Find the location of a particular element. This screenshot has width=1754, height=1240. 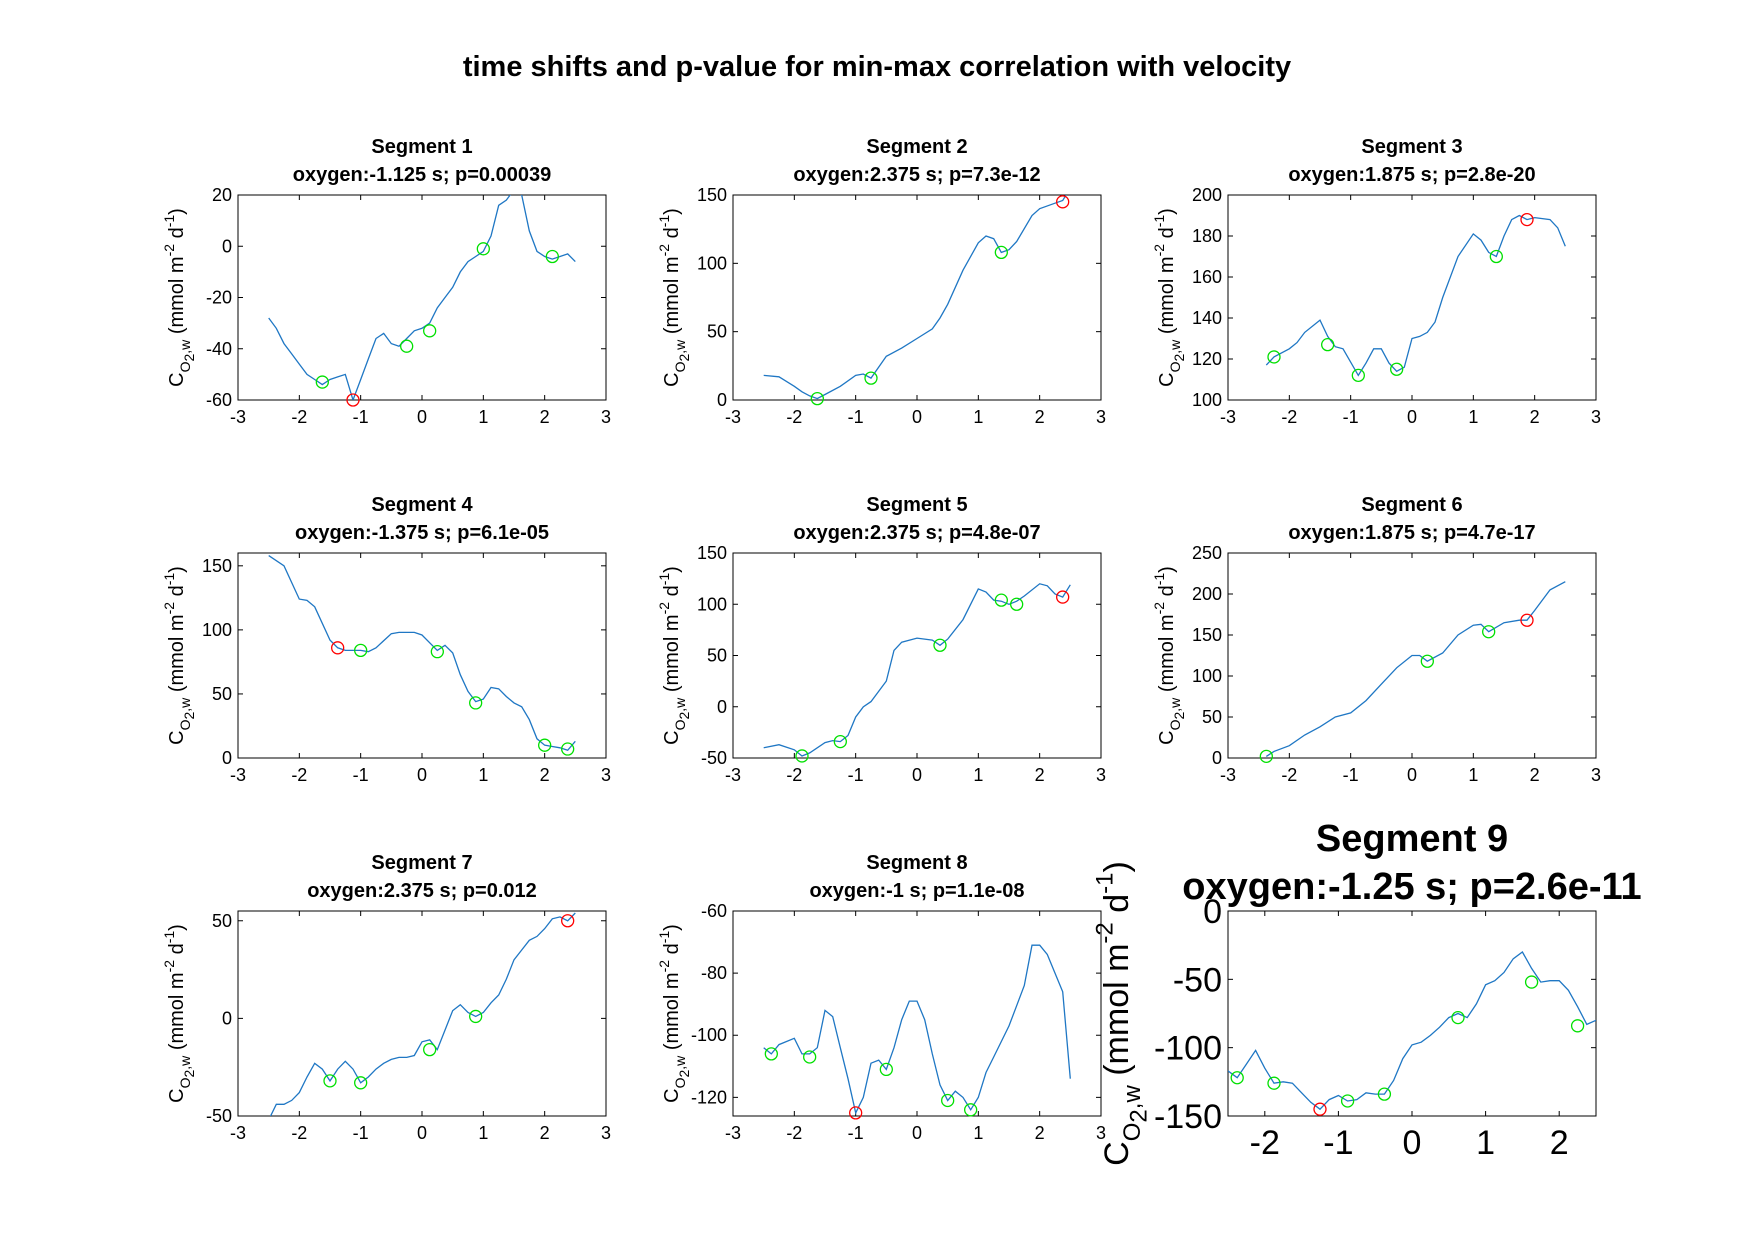

subplot-subtitle: oxygen:-1.375 s; p=6.1e-05 is located at coordinates (422, 533).